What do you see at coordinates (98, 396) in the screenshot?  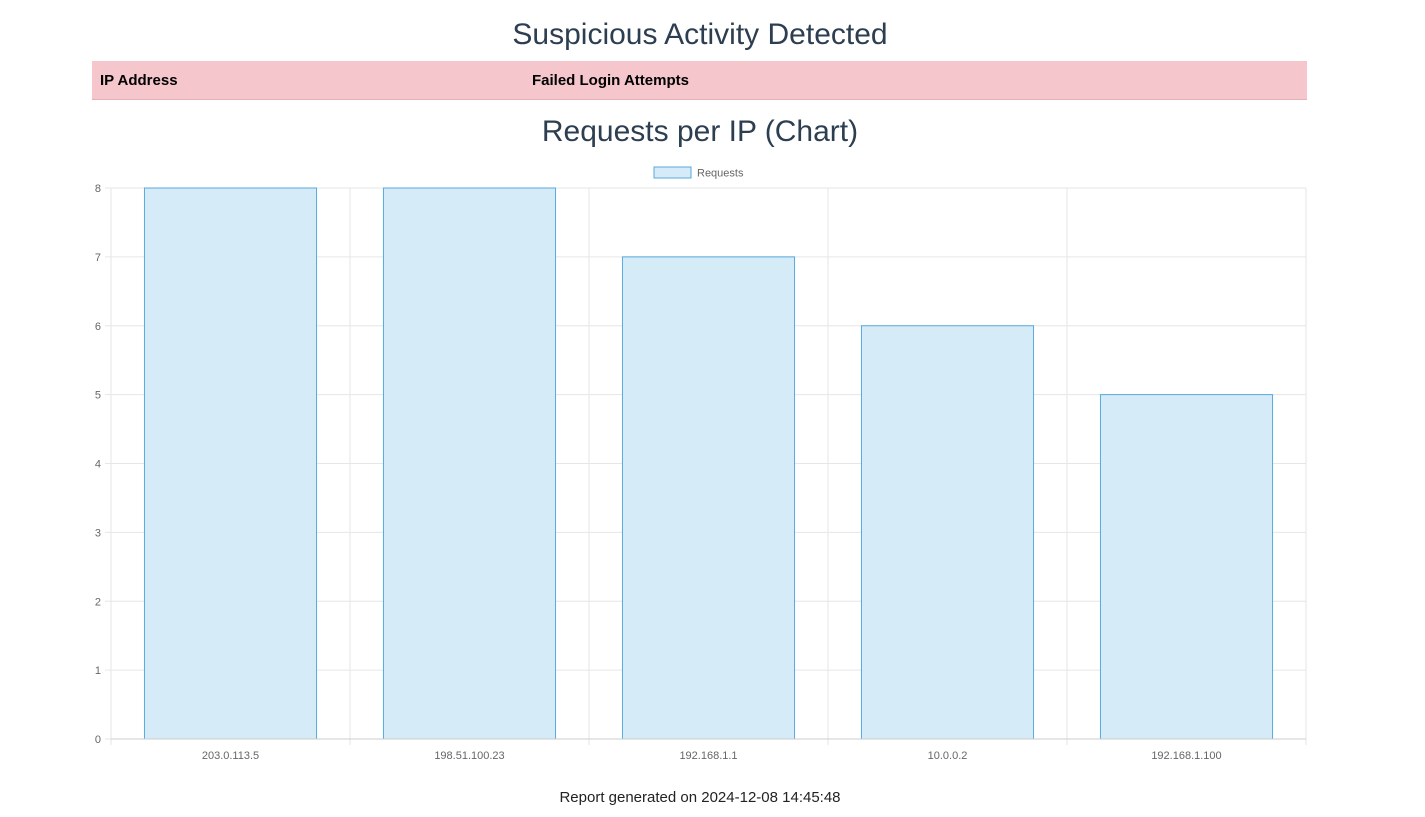 I see `y-tick-label: 5` at bounding box center [98, 396].